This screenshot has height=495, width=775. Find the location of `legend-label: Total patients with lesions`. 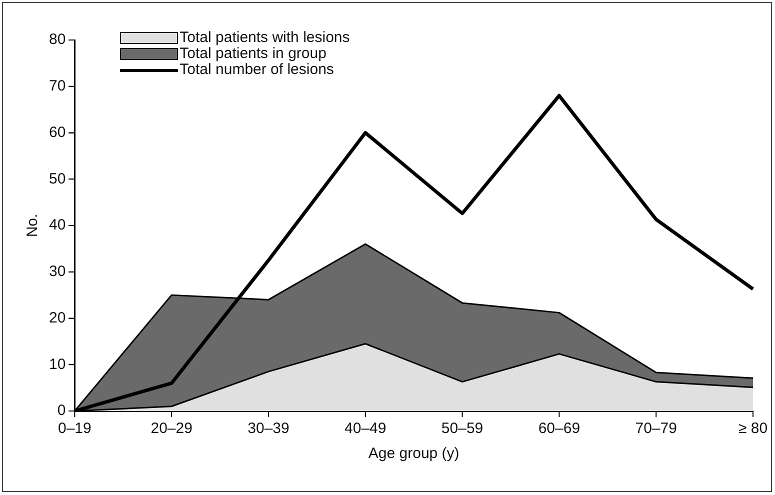

legend-label: Total patients with lesions is located at coordinates (265, 37).